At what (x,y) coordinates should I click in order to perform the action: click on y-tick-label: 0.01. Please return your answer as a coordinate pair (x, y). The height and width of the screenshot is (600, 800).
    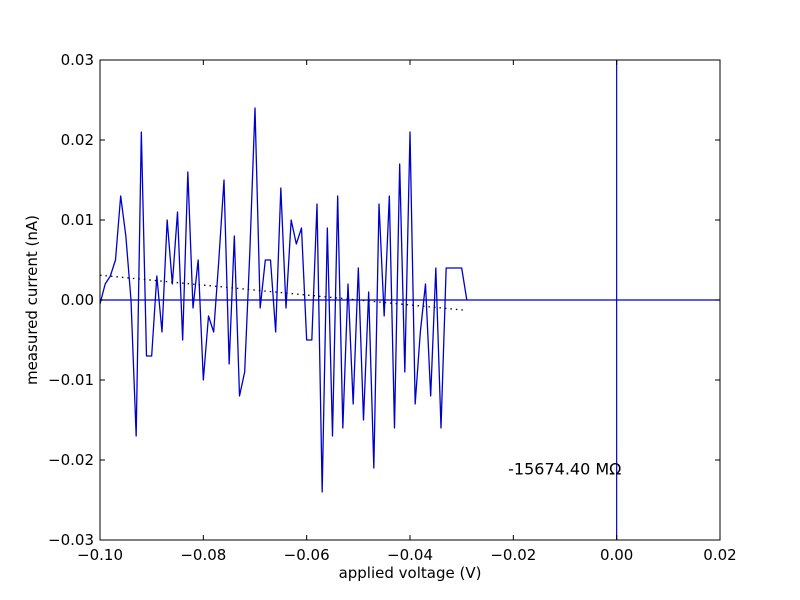
    Looking at the image, I should click on (77, 220).